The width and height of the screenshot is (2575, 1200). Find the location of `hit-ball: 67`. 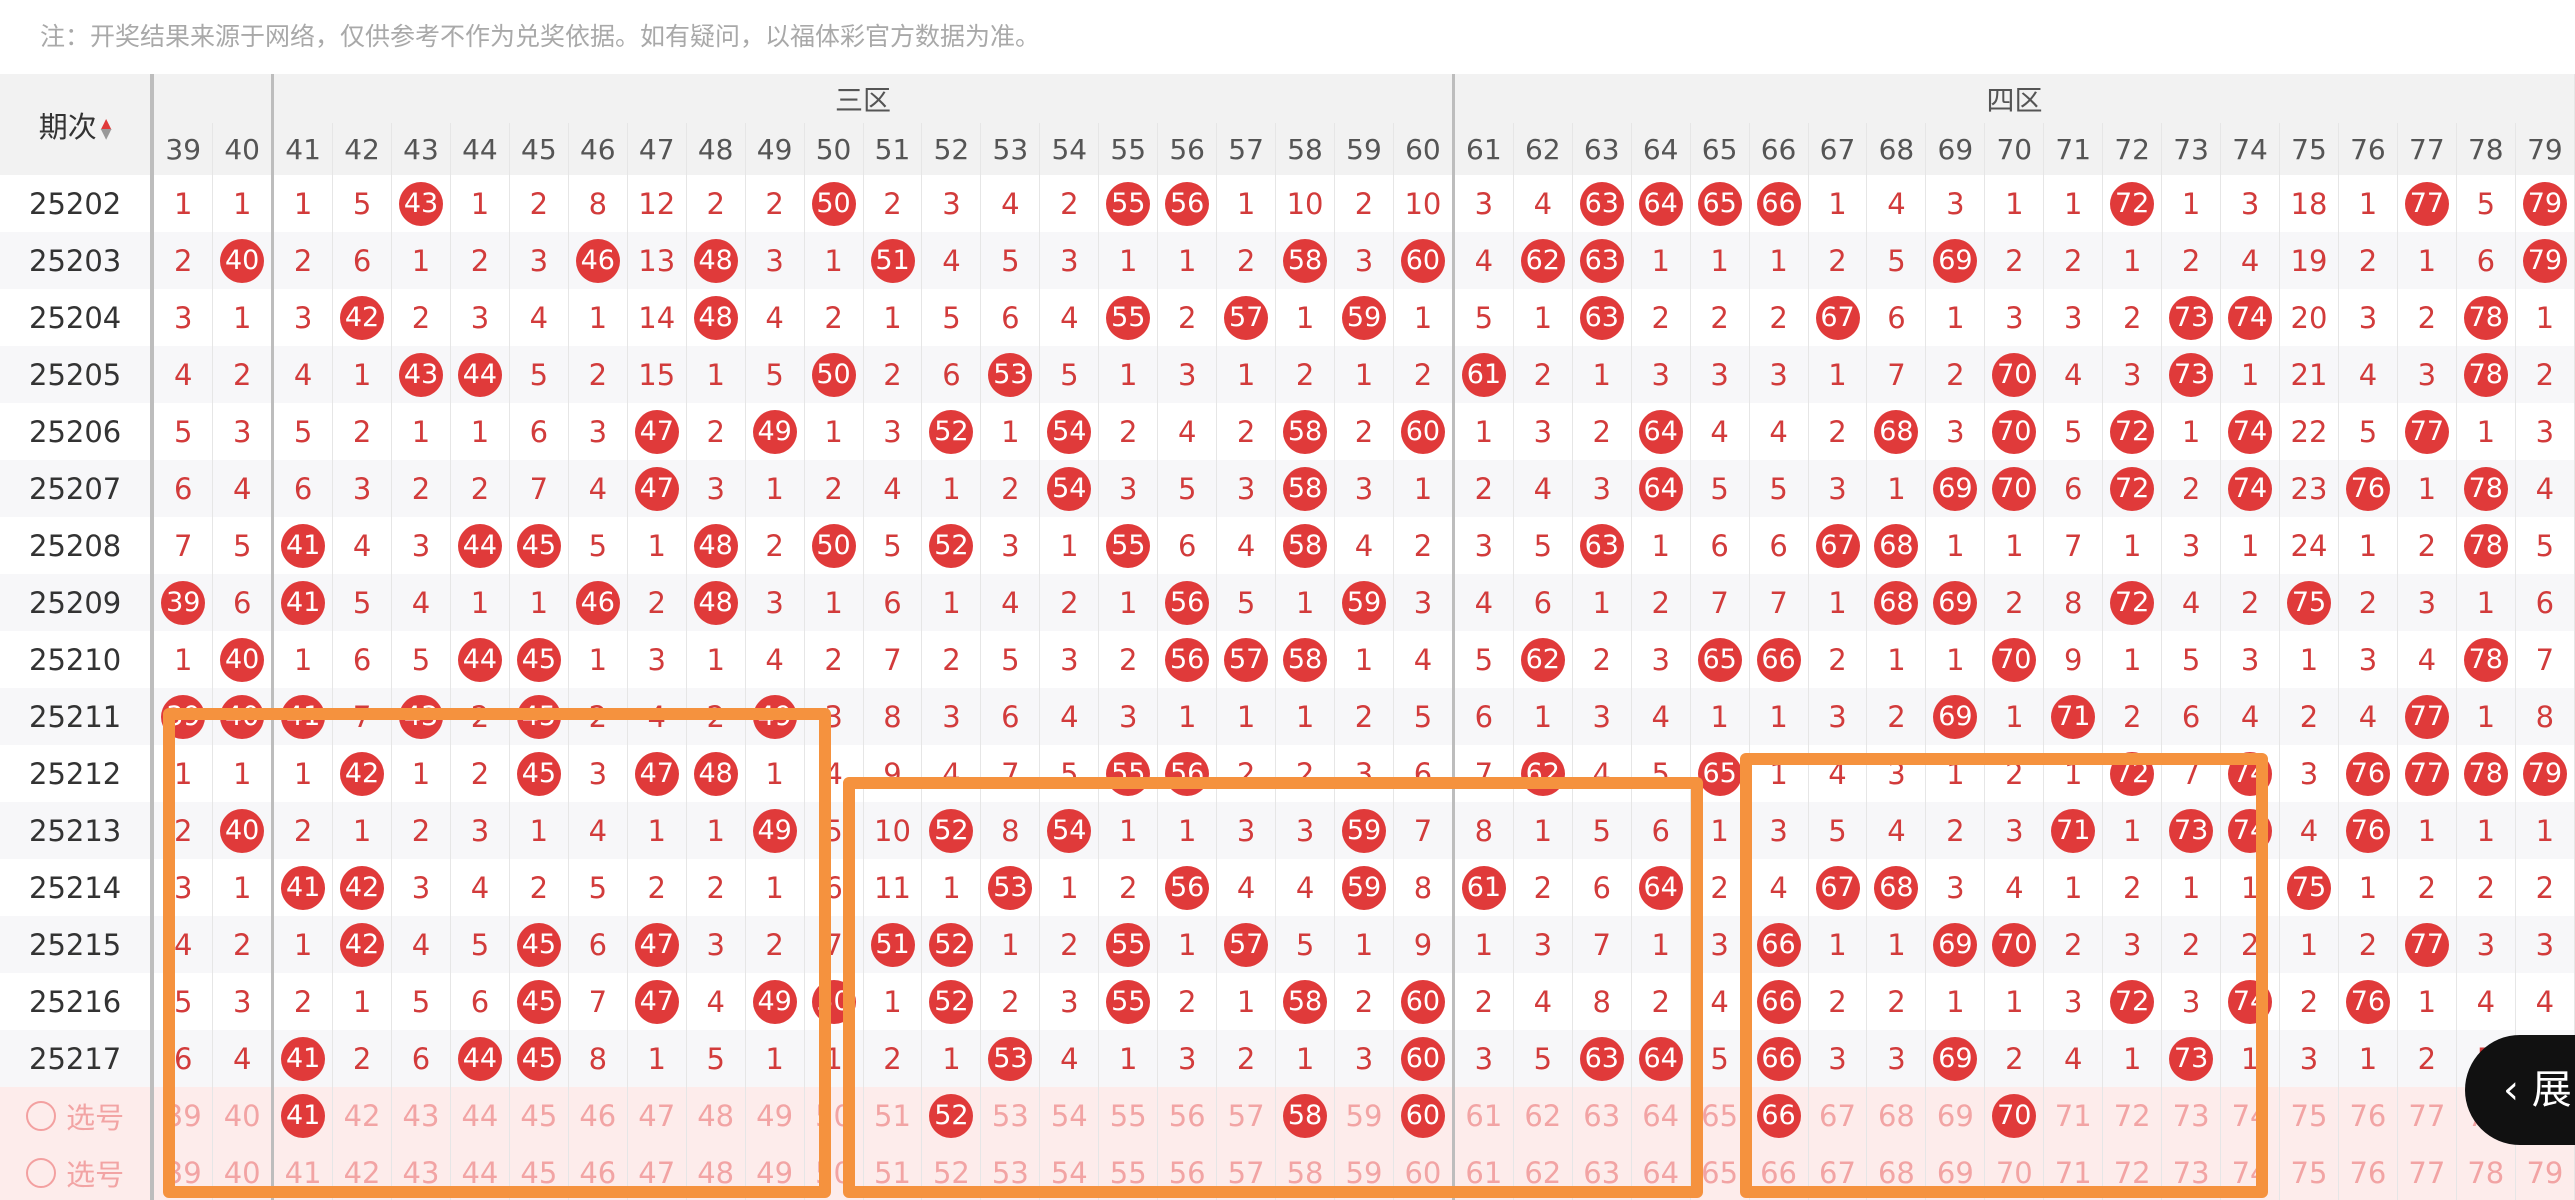

hit-ball: 67 is located at coordinates (1837, 887).